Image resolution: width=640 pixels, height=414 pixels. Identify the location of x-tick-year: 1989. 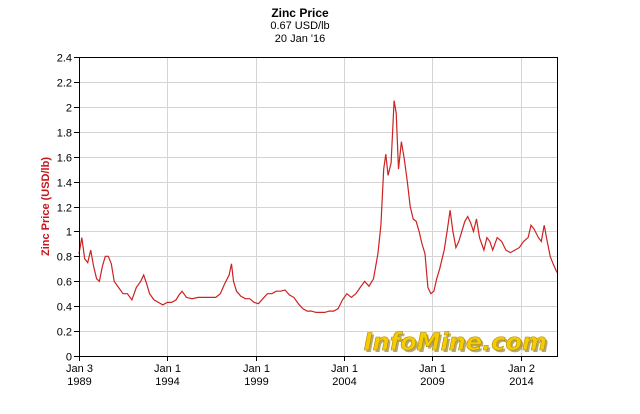
(79, 382).